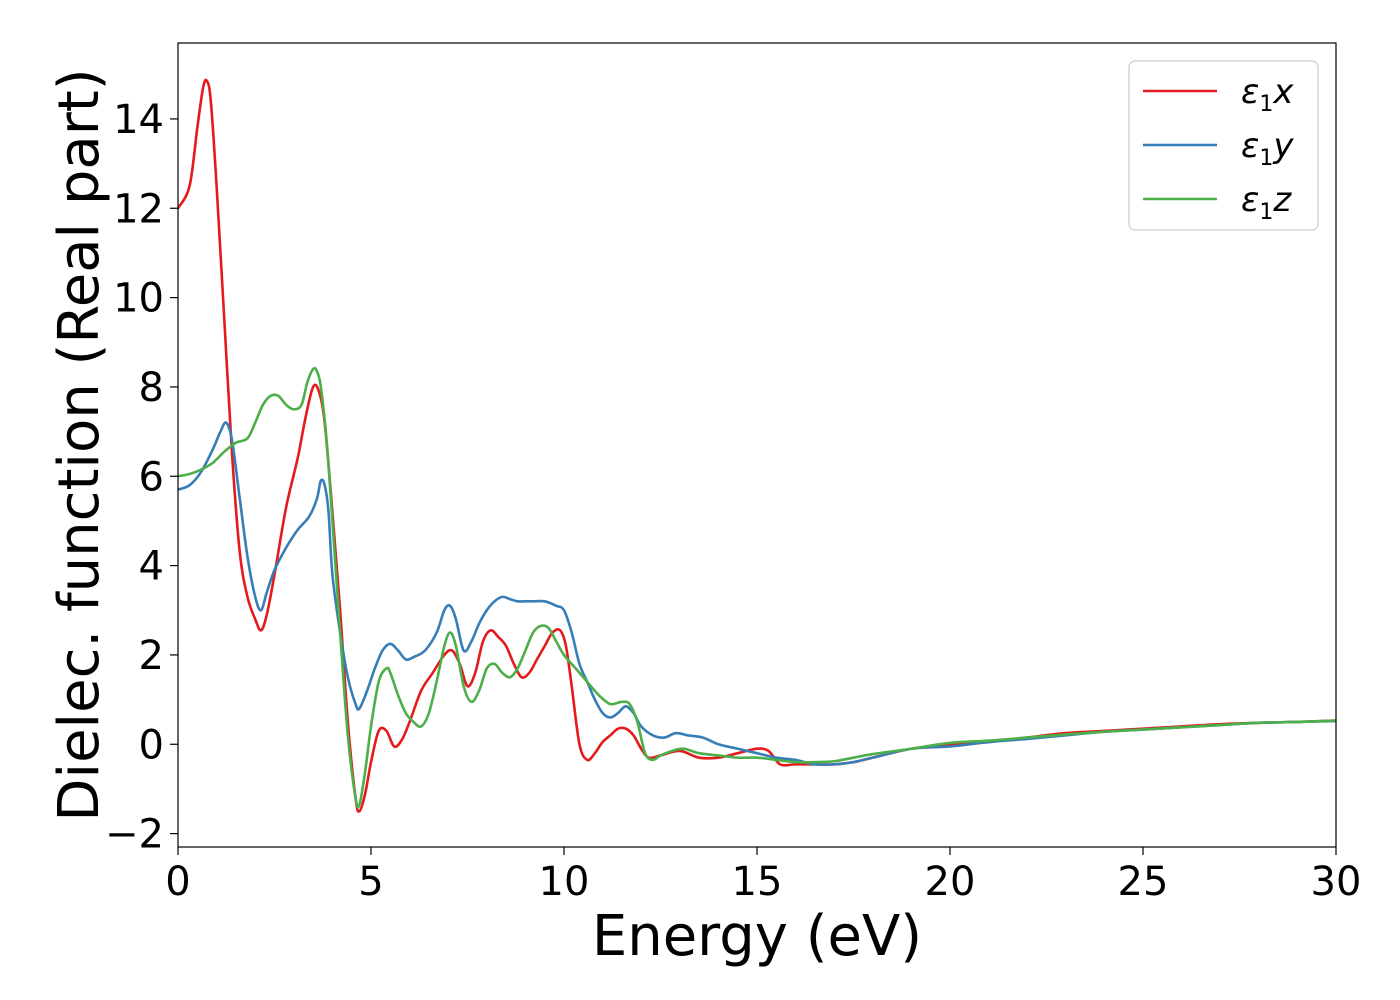  What do you see at coordinates (151, 477) in the screenshot?
I see `y-tick-label: 6` at bounding box center [151, 477].